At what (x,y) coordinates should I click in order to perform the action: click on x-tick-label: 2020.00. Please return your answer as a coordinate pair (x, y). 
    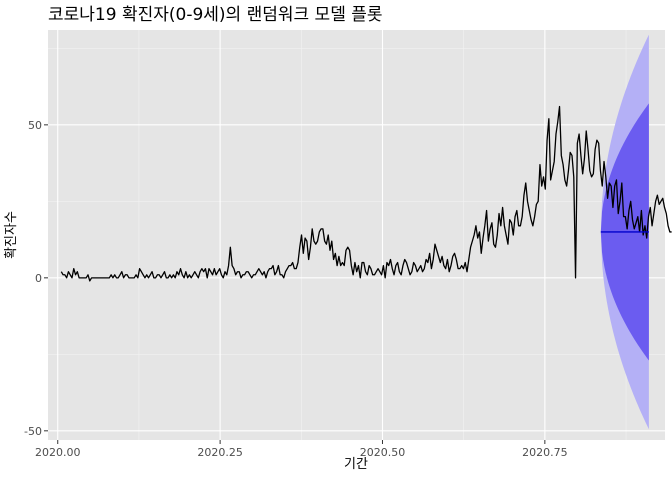
    Looking at the image, I should click on (58, 452).